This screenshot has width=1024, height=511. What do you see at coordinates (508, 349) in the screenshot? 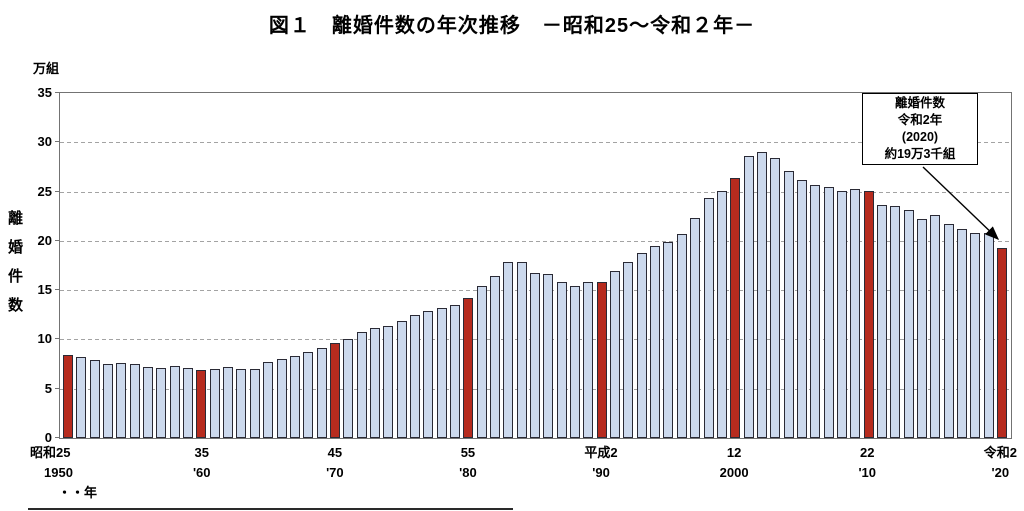
I see `bar-1983` at bounding box center [508, 349].